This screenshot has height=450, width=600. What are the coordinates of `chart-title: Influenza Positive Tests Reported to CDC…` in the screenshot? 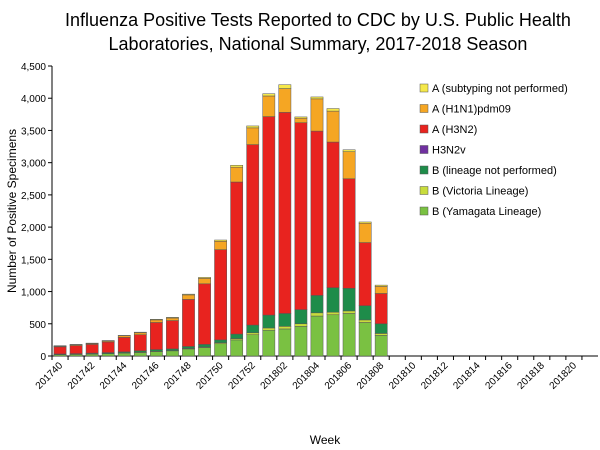 It's located at (318, 20).